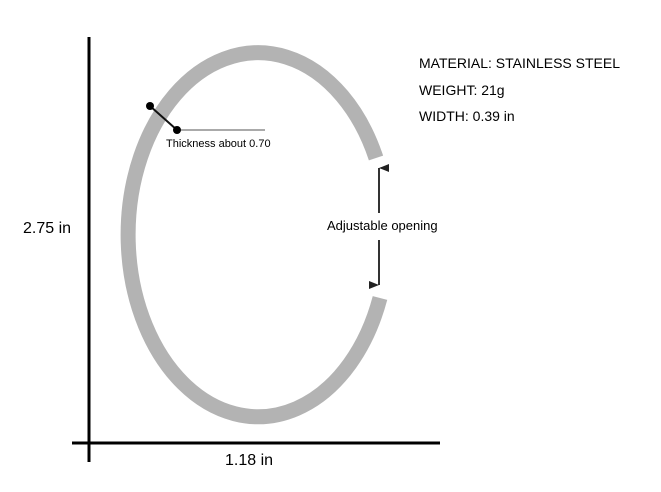  I want to click on thickness-label: Thickness about 0.70, so click(218, 144).